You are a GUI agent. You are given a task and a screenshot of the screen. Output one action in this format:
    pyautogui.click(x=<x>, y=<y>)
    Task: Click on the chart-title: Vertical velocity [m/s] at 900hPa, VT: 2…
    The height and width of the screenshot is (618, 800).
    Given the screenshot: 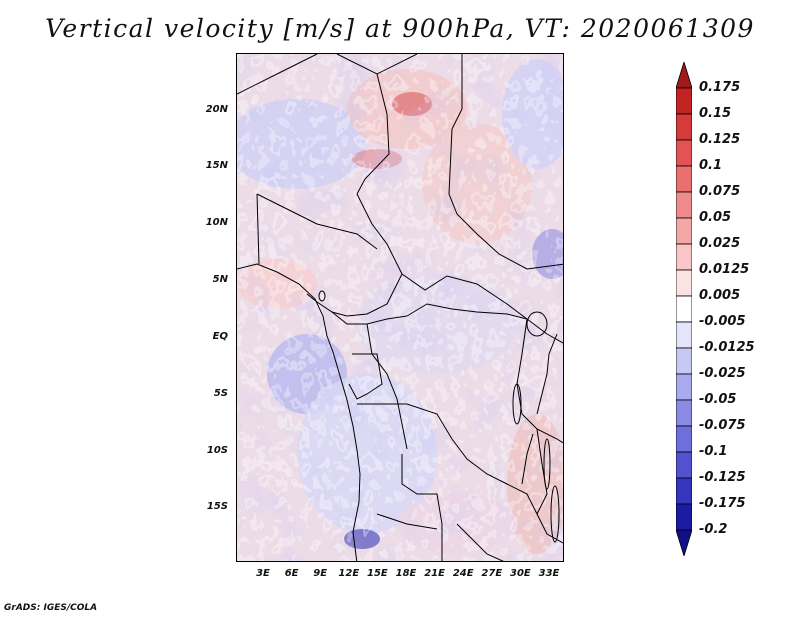 What is the action you would take?
    pyautogui.click(x=400, y=28)
    